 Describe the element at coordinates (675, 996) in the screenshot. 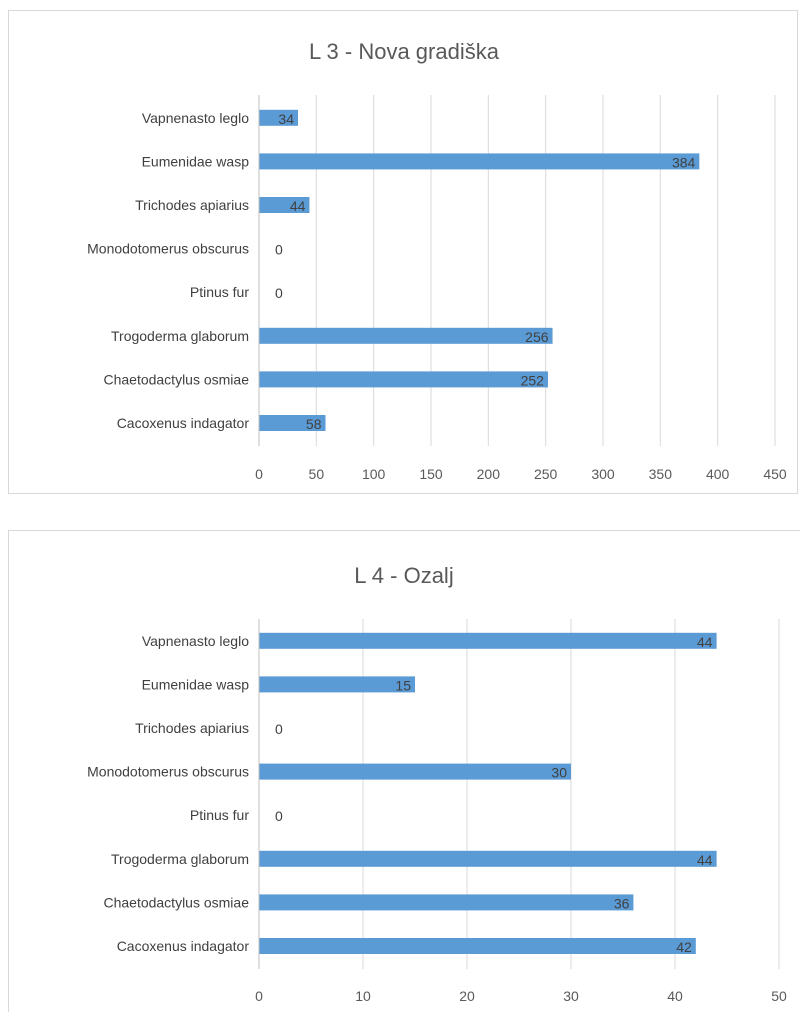

I see `x-tick-label: 40` at that location.